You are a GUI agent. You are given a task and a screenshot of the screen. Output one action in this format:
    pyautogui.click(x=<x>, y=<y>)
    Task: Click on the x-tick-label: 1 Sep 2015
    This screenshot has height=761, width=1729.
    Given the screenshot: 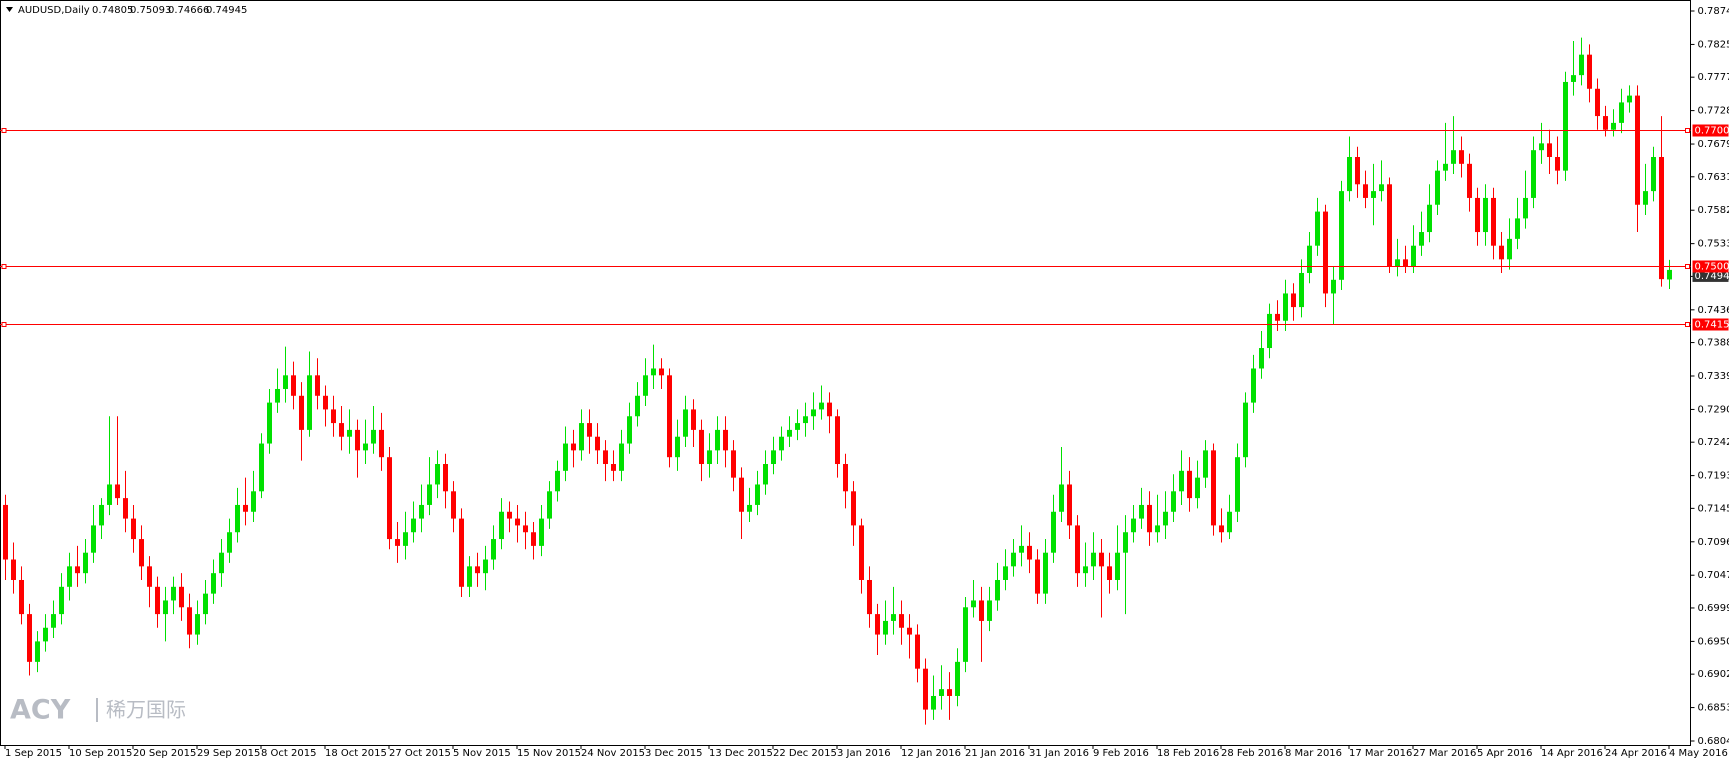 What is the action you would take?
    pyautogui.click(x=33, y=753)
    